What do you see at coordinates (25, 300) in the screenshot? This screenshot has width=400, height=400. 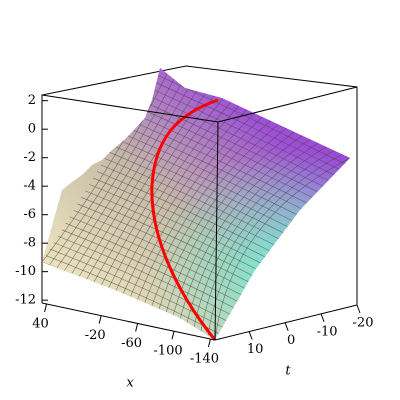 I see `z-tick-label: -12` at bounding box center [25, 300].